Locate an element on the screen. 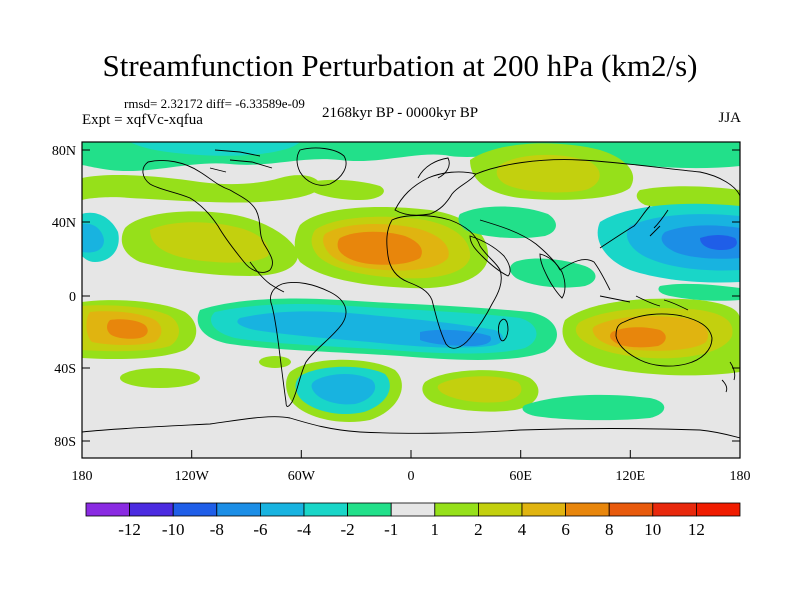 This screenshot has height=600, width=800. coast-central-america is located at coordinates (267, 277).